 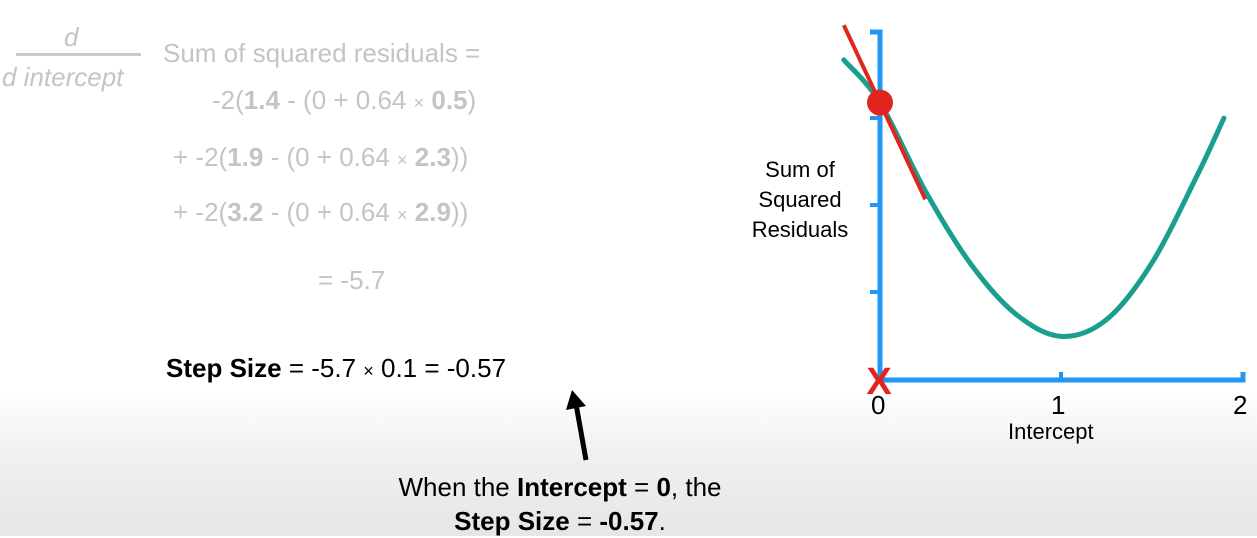 What do you see at coordinates (1058, 405) in the screenshot?
I see `x-tick-label-1: 1` at bounding box center [1058, 405].